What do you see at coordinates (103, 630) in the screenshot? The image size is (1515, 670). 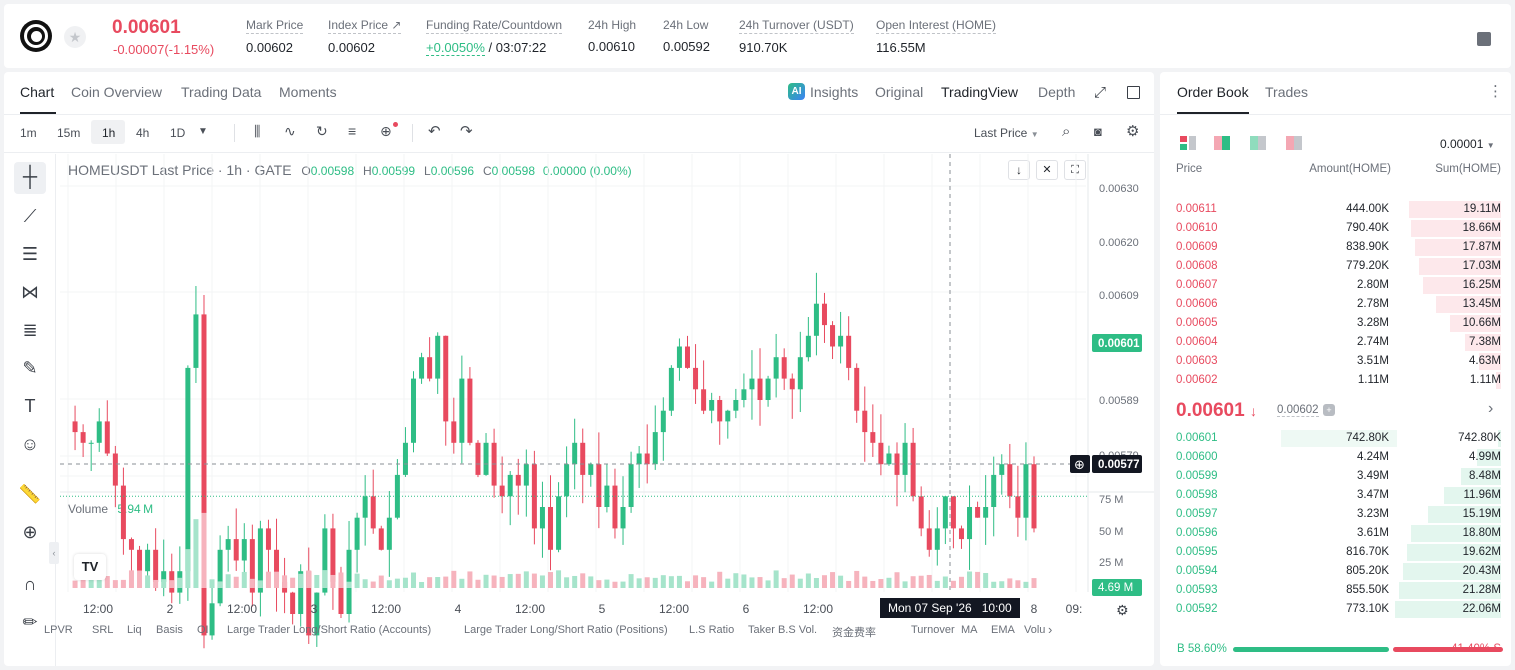 I see `indicator-item: SRL` at bounding box center [103, 630].